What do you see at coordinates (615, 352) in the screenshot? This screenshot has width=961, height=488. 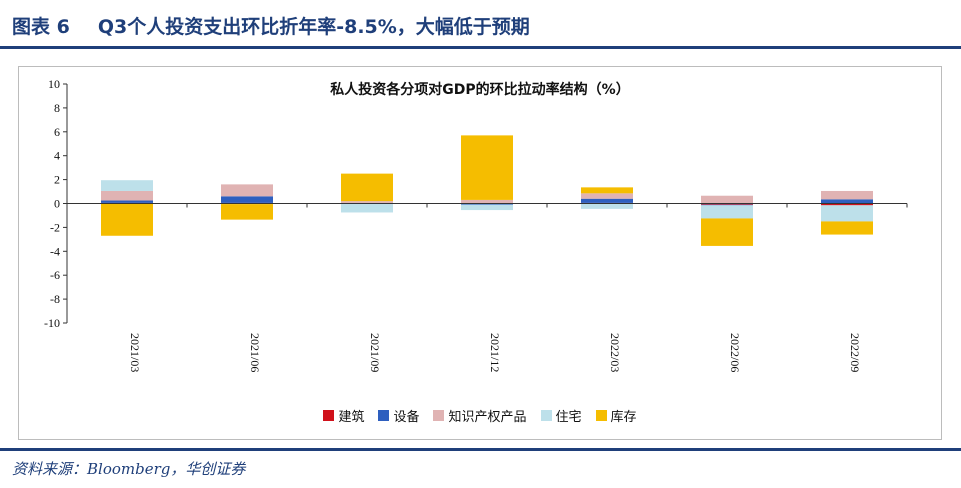 I see `x-tick-label: 2022/03` at bounding box center [615, 352].